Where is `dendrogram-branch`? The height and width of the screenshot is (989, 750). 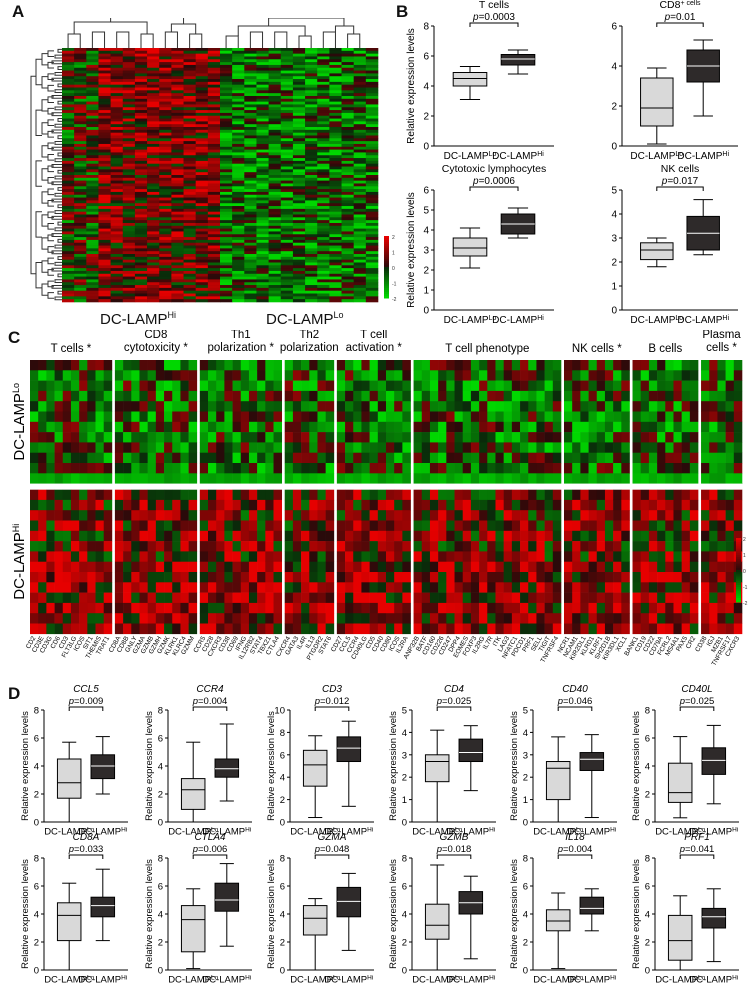
dendrogram-branch is located at coordinates (59, 154).